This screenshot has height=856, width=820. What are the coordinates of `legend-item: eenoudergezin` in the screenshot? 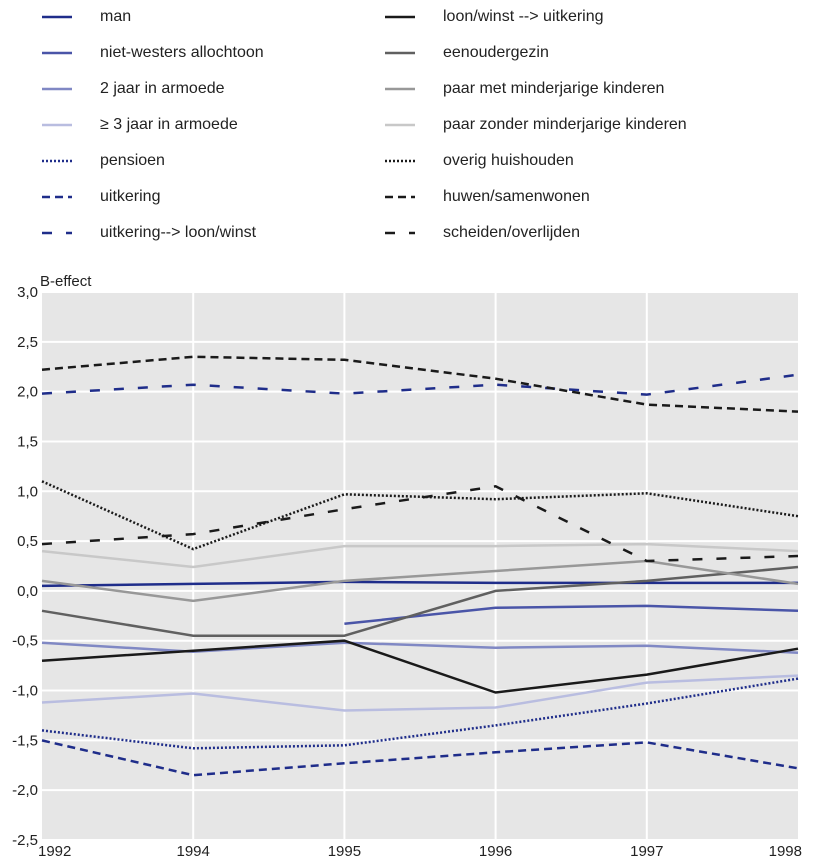 It's located at (467, 53).